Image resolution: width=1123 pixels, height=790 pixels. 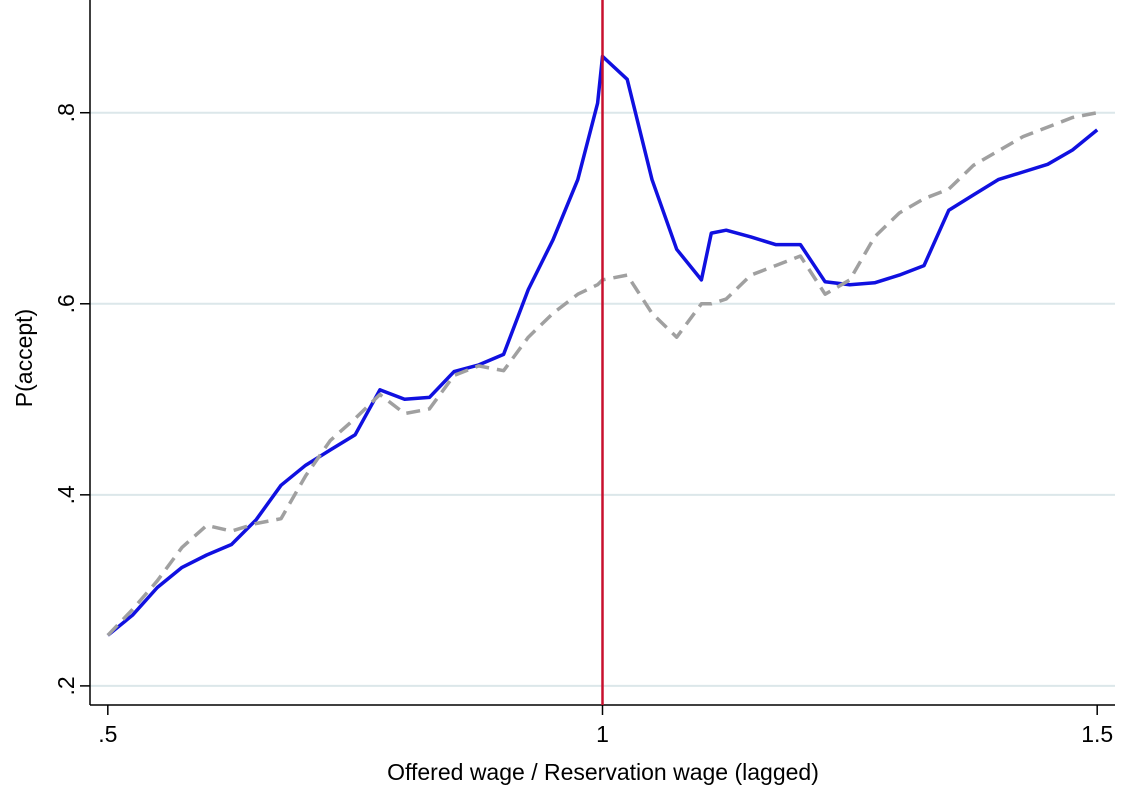 I want to click on x-axis-label: Offered wage / Reservation wage (lagged), so click(x=603, y=772).